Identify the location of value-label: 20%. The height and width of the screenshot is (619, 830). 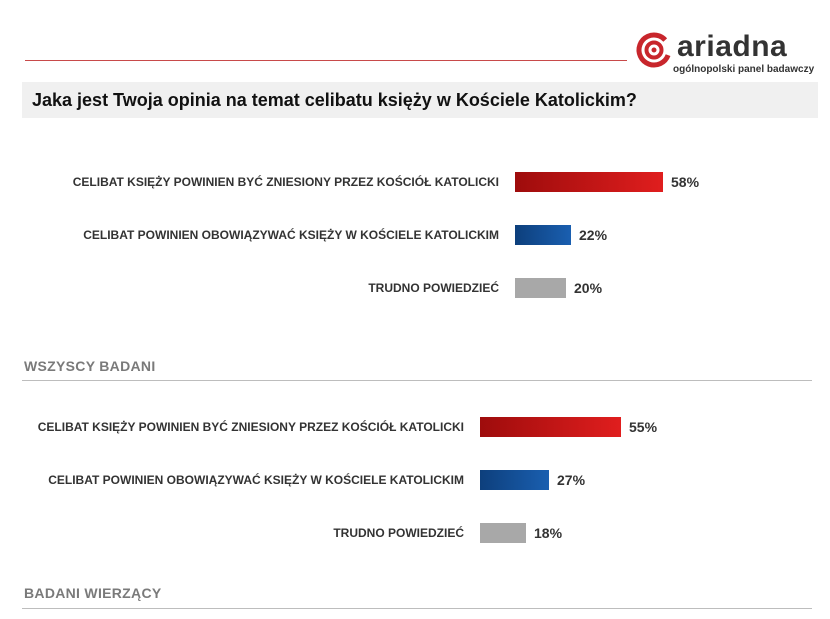
(588, 288).